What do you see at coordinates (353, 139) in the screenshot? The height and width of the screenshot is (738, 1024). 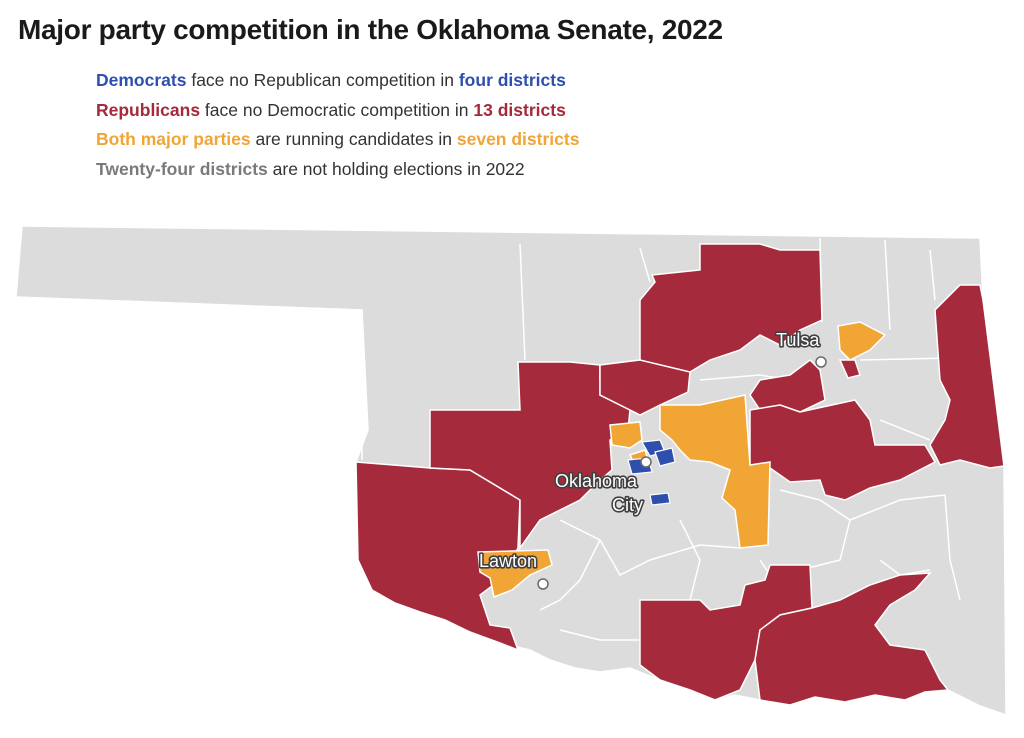 I see `legend-text: are running candidates in` at bounding box center [353, 139].